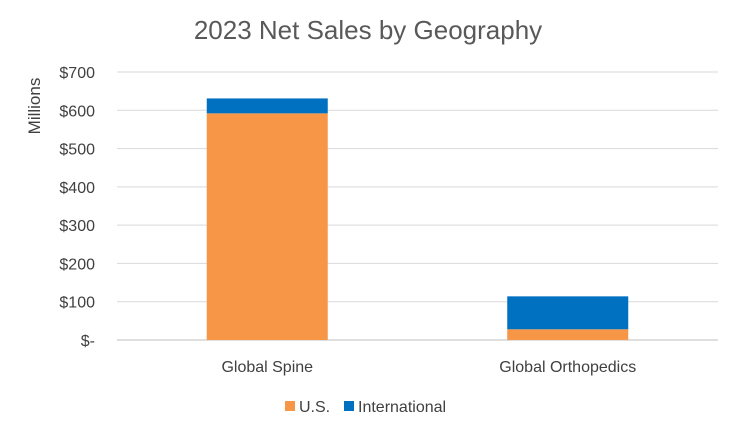 This screenshot has height=427, width=739. Describe the element at coordinates (567, 367) in the screenshot. I see `category-label: Global Orthopedics` at that location.